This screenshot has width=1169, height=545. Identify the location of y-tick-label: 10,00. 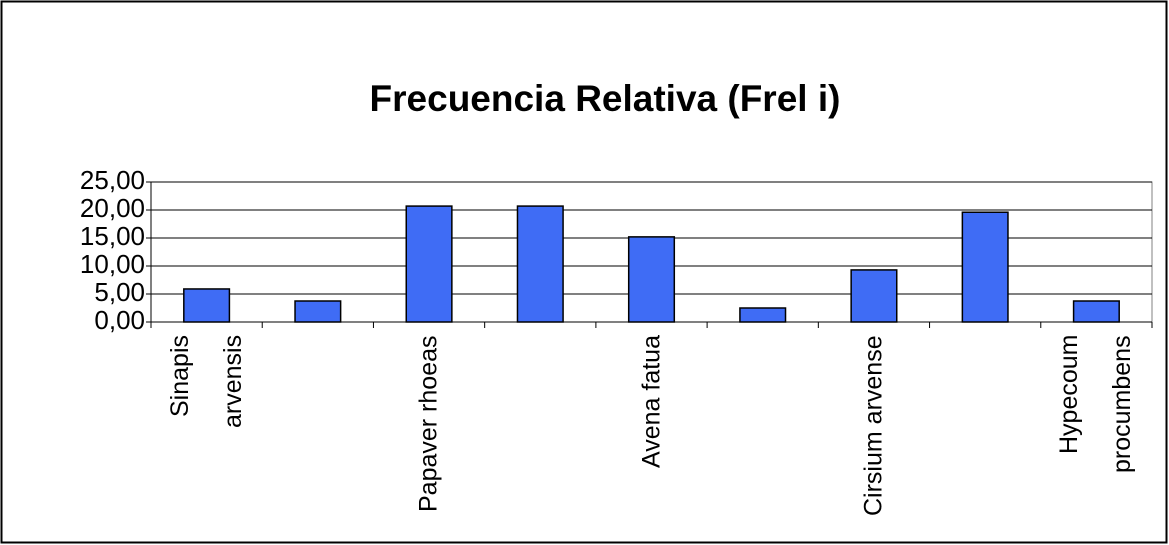
(112, 264).